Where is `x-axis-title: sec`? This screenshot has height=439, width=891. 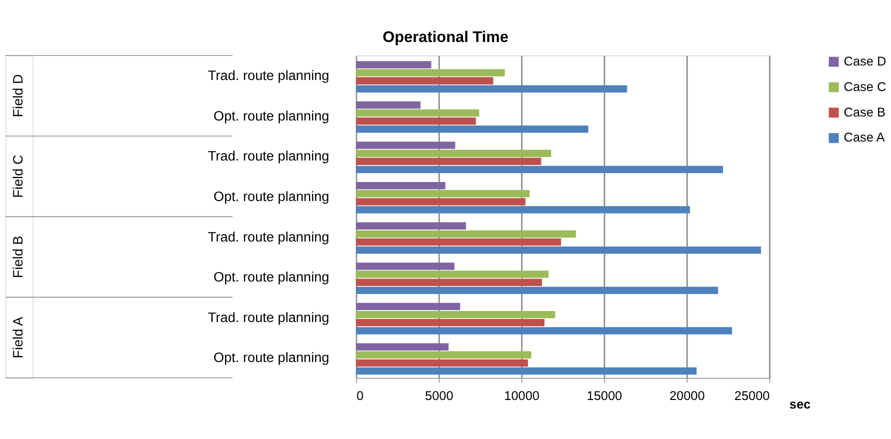 x-axis-title: sec is located at coordinates (800, 404).